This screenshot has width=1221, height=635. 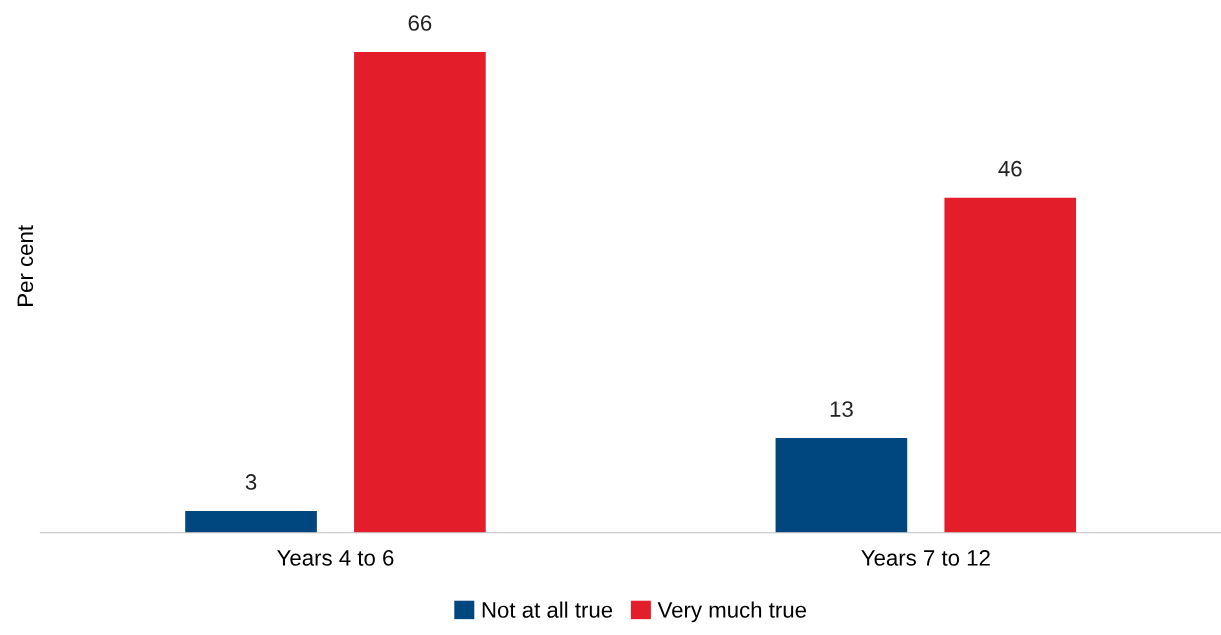 What do you see at coordinates (1010, 168) in the screenshot?
I see `data-label: 46` at bounding box center [1010, 168].